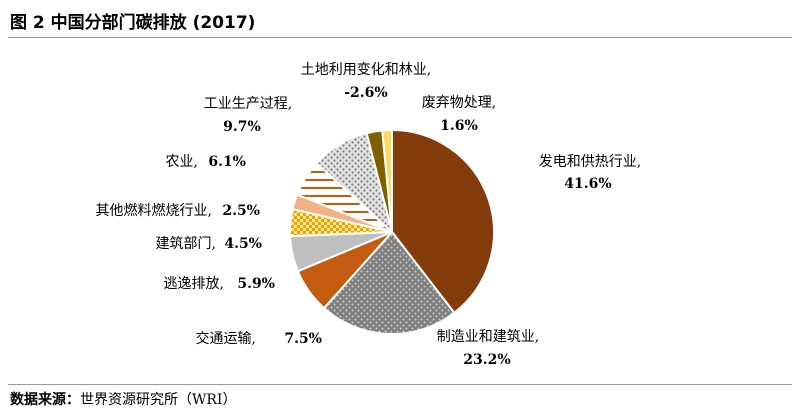 The image size is (800, 414). I want to click on pie-slices, so click(392, 231).